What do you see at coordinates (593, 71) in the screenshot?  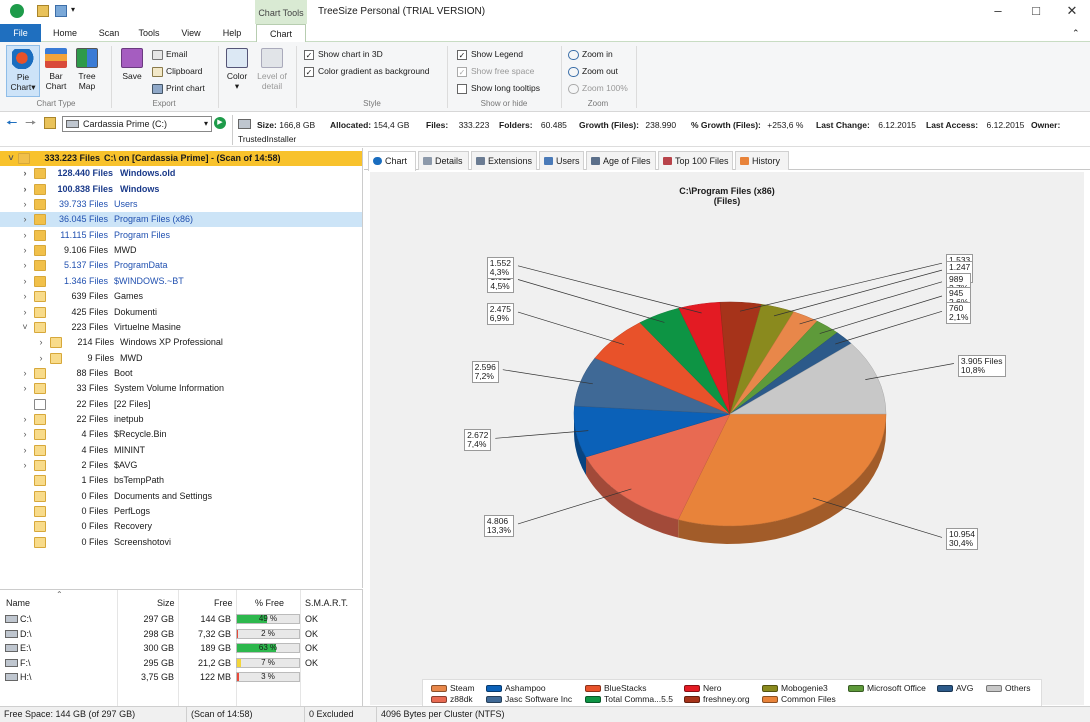 I see `zoom-out-button: Zoom out` at bounding box center [593, 71].